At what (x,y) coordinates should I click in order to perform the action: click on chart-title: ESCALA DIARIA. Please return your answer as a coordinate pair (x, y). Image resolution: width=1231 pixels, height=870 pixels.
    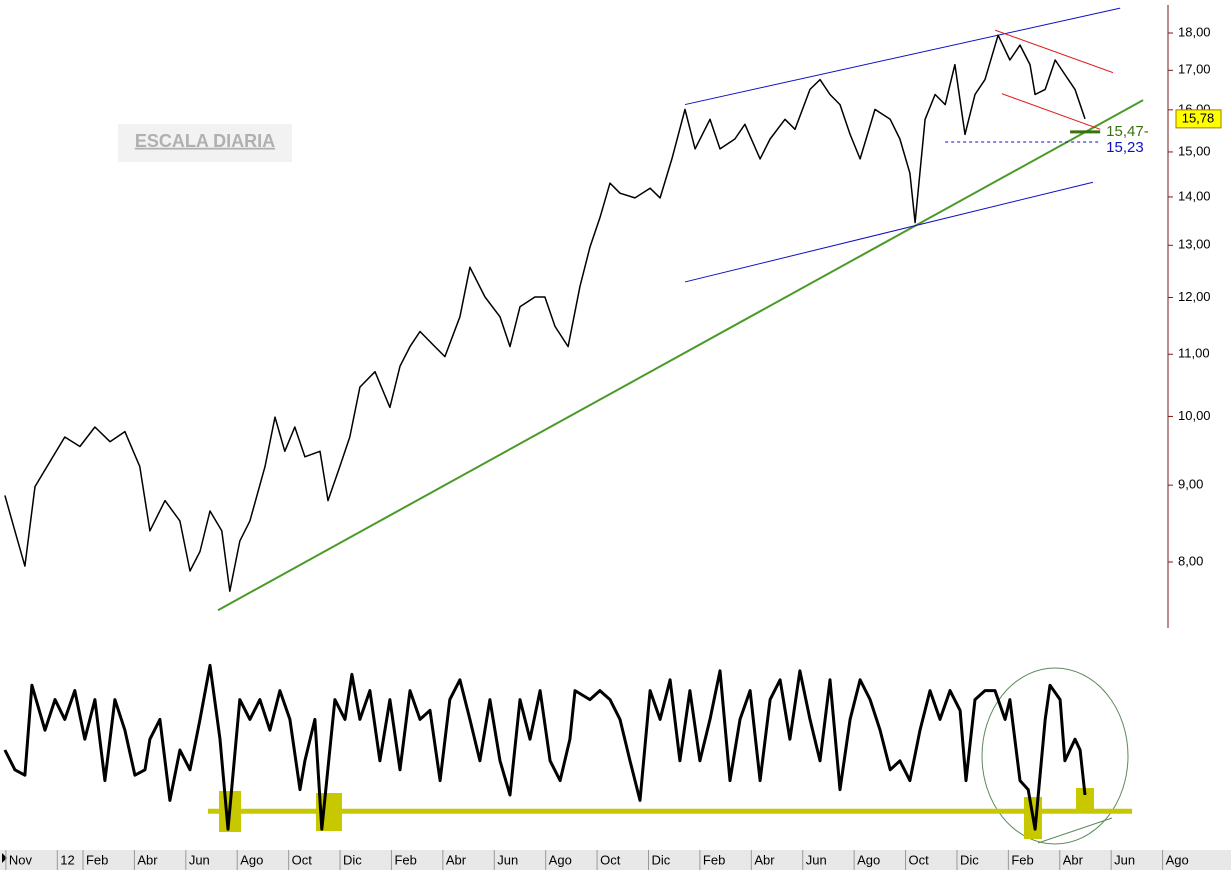
    Looking at the image, I should click on (205, 141).